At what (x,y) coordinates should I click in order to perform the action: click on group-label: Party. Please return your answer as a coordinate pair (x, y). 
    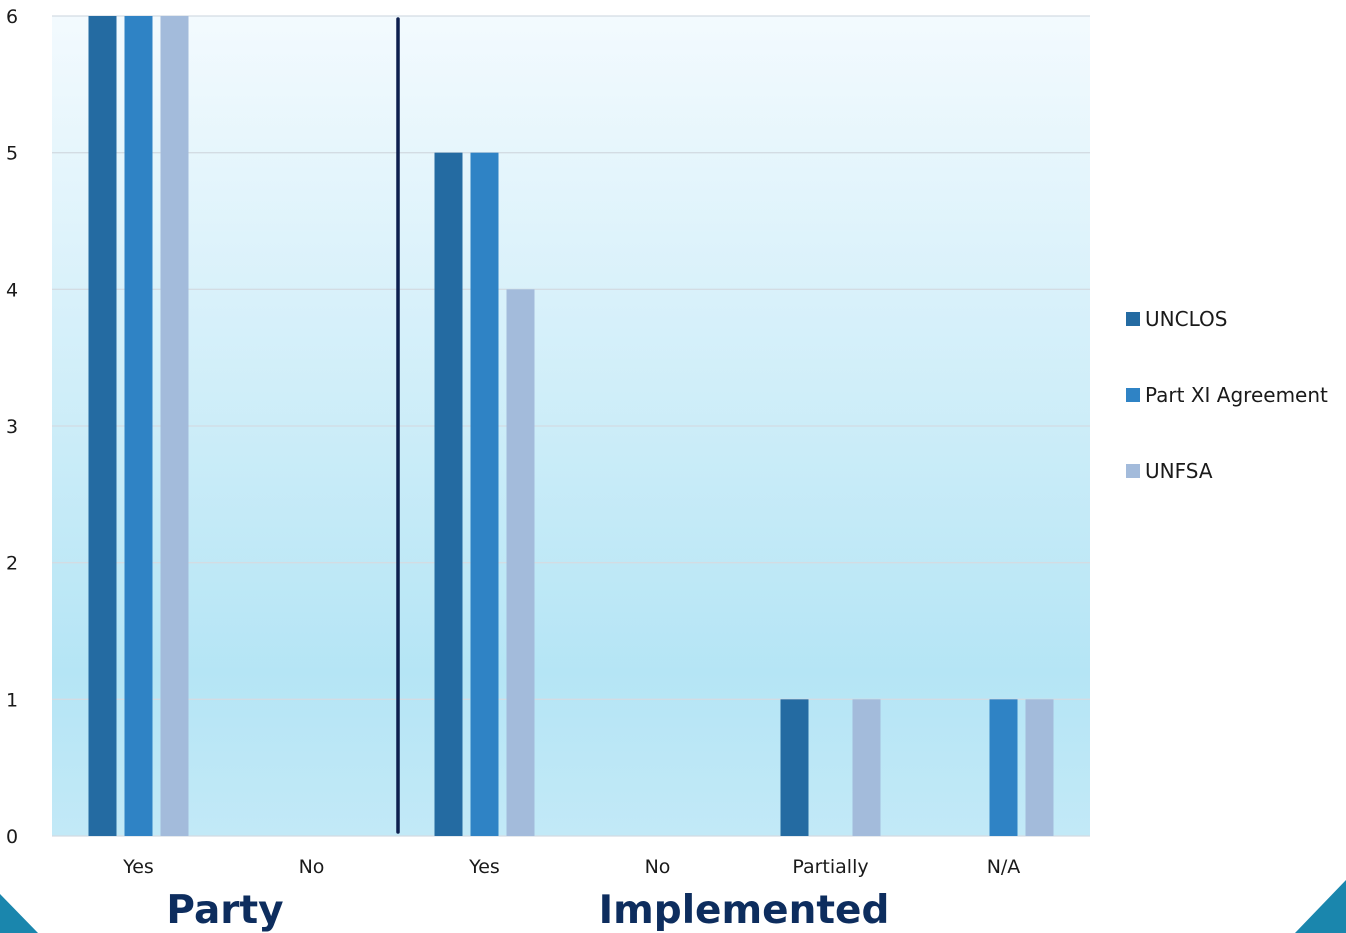
    Looking at the image, I should click on (224, 910).